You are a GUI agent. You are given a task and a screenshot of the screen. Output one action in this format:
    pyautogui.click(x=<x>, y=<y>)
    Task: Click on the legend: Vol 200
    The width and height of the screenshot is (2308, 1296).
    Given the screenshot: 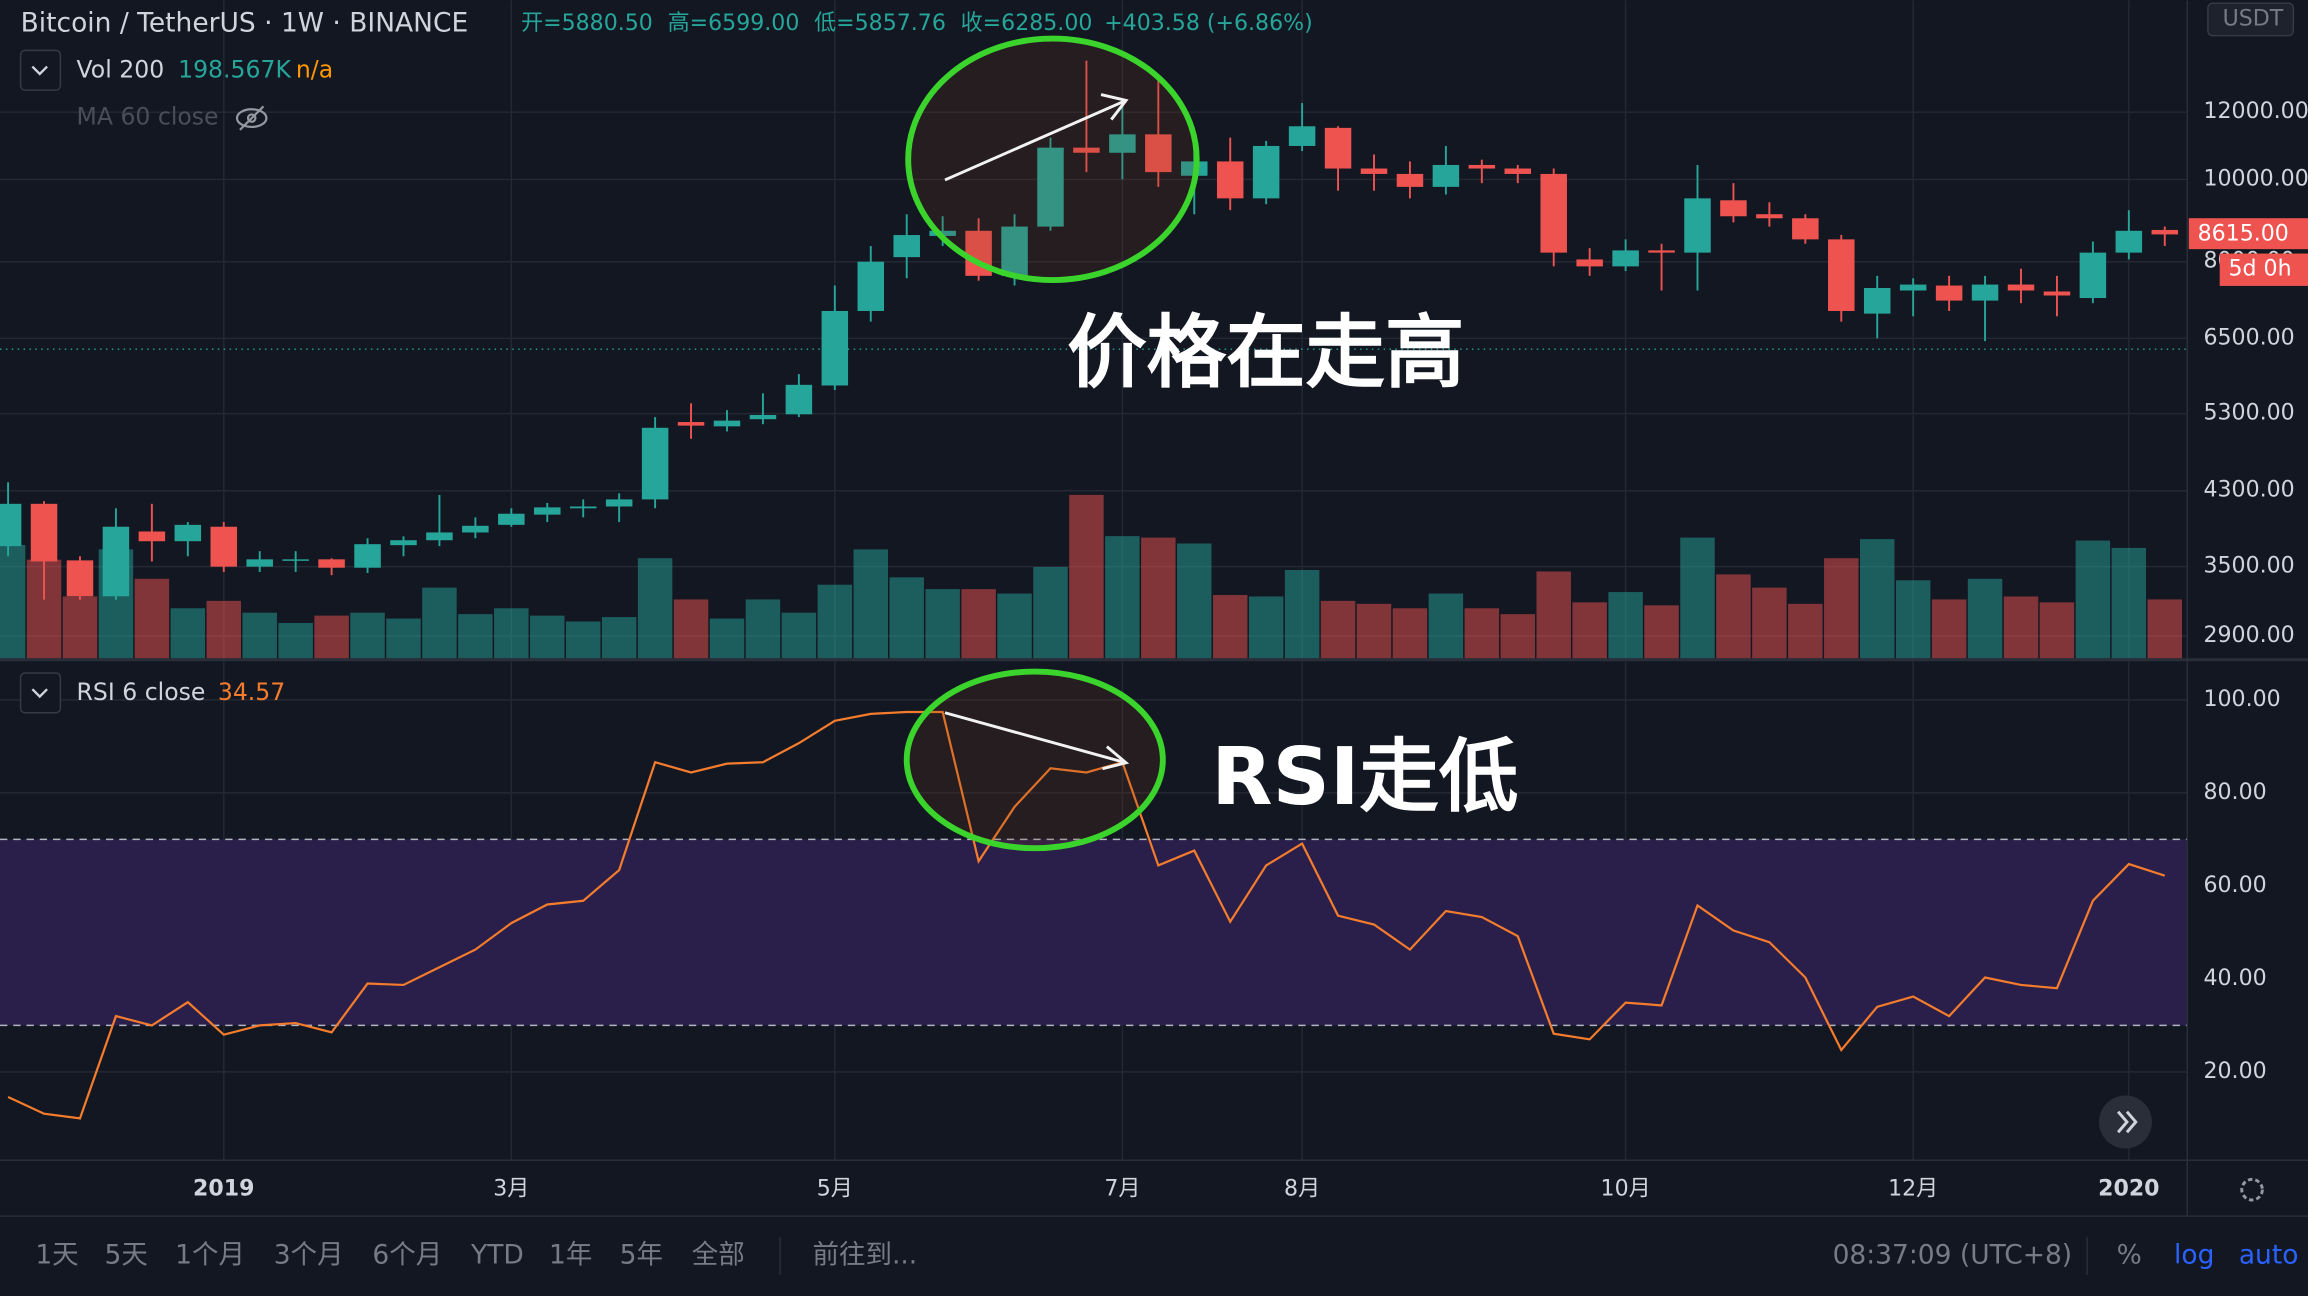 What is the action you would take?
    pyautogui.click(x=121, y=70)
    